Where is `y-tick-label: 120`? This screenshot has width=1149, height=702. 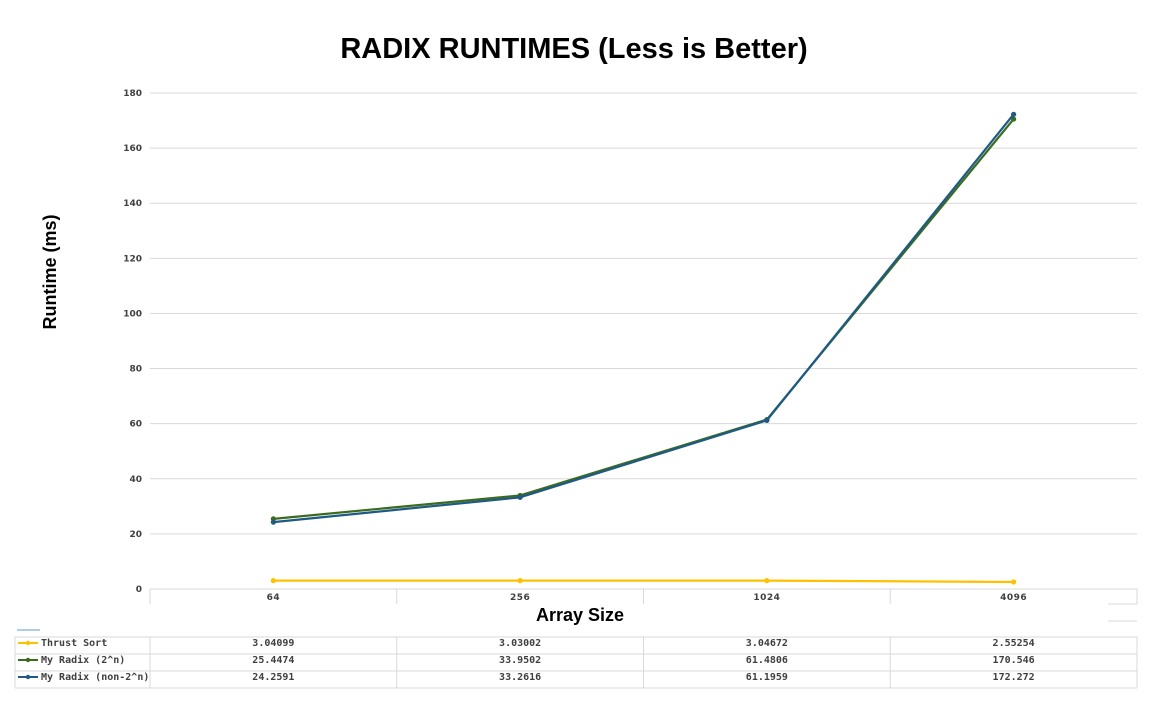 y-tick-label: 120 is located at coordinates (132, 259).